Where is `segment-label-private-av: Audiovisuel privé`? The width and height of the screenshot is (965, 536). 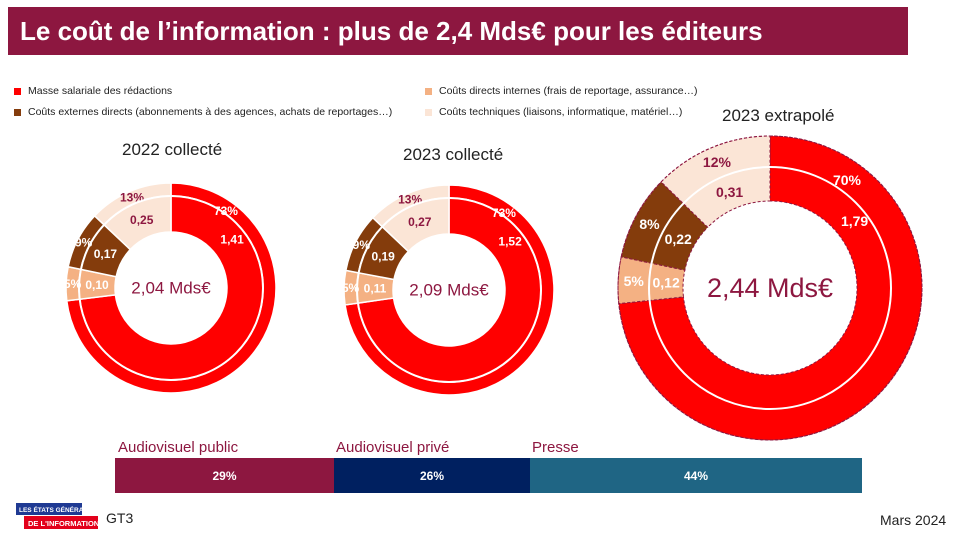
segment-label-private-av: Audiovisuel privé is located at coordinates (393, 447).